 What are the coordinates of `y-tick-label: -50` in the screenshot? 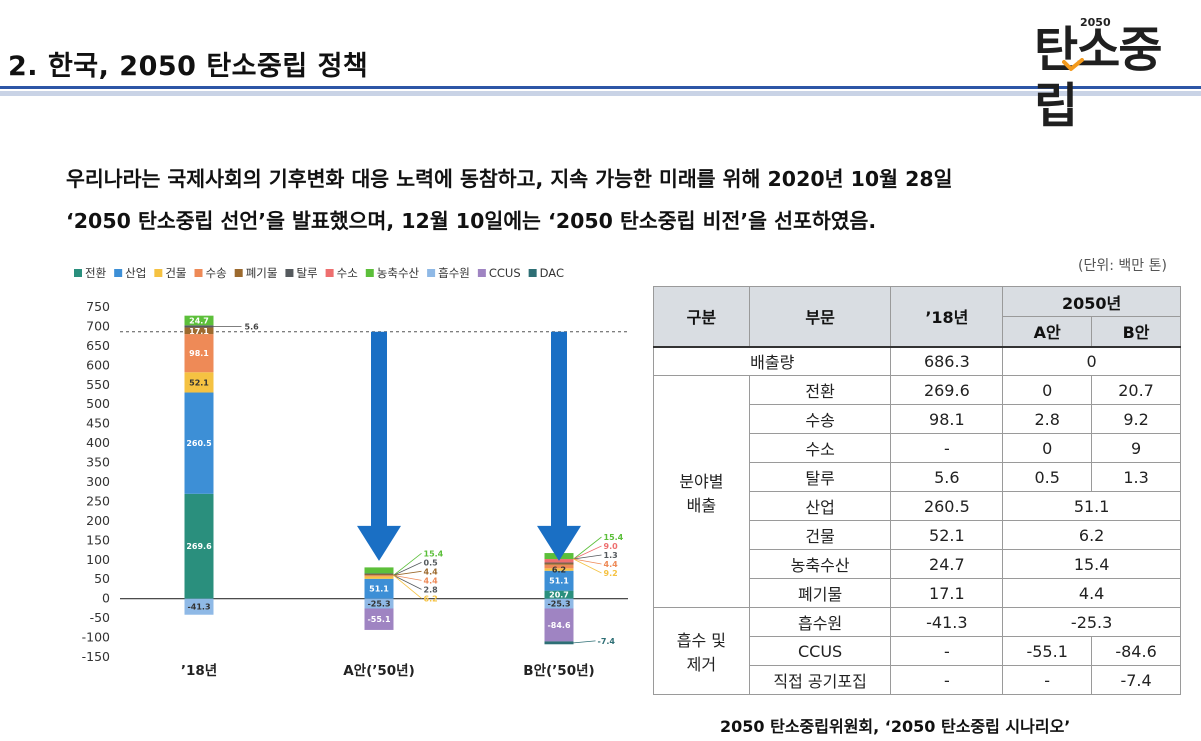 It's located at (100, 617).